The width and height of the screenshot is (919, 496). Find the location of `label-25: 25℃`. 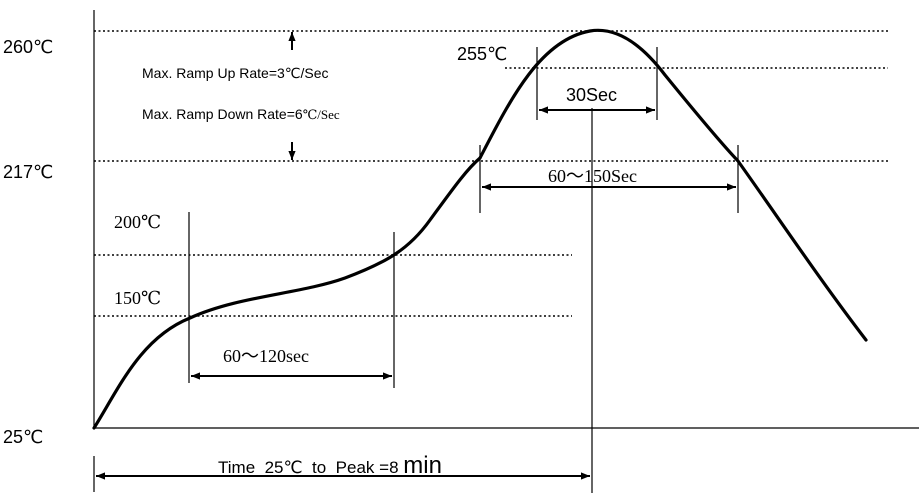

label-25: 25℃ is located at coordinates (23, 437).